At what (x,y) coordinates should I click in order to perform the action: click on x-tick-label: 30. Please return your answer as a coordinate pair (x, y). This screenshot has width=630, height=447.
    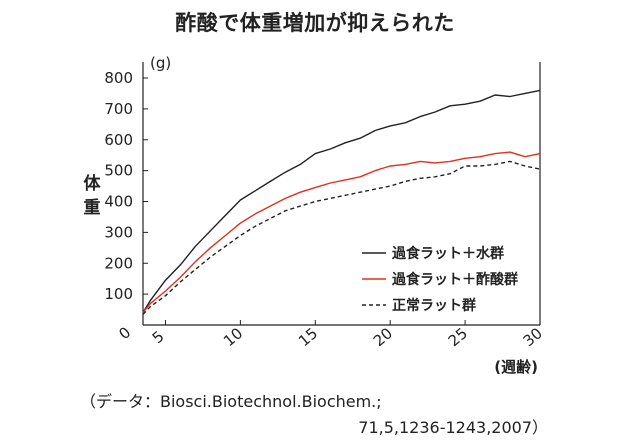
    Looking at the image, I should click on (533, 337).